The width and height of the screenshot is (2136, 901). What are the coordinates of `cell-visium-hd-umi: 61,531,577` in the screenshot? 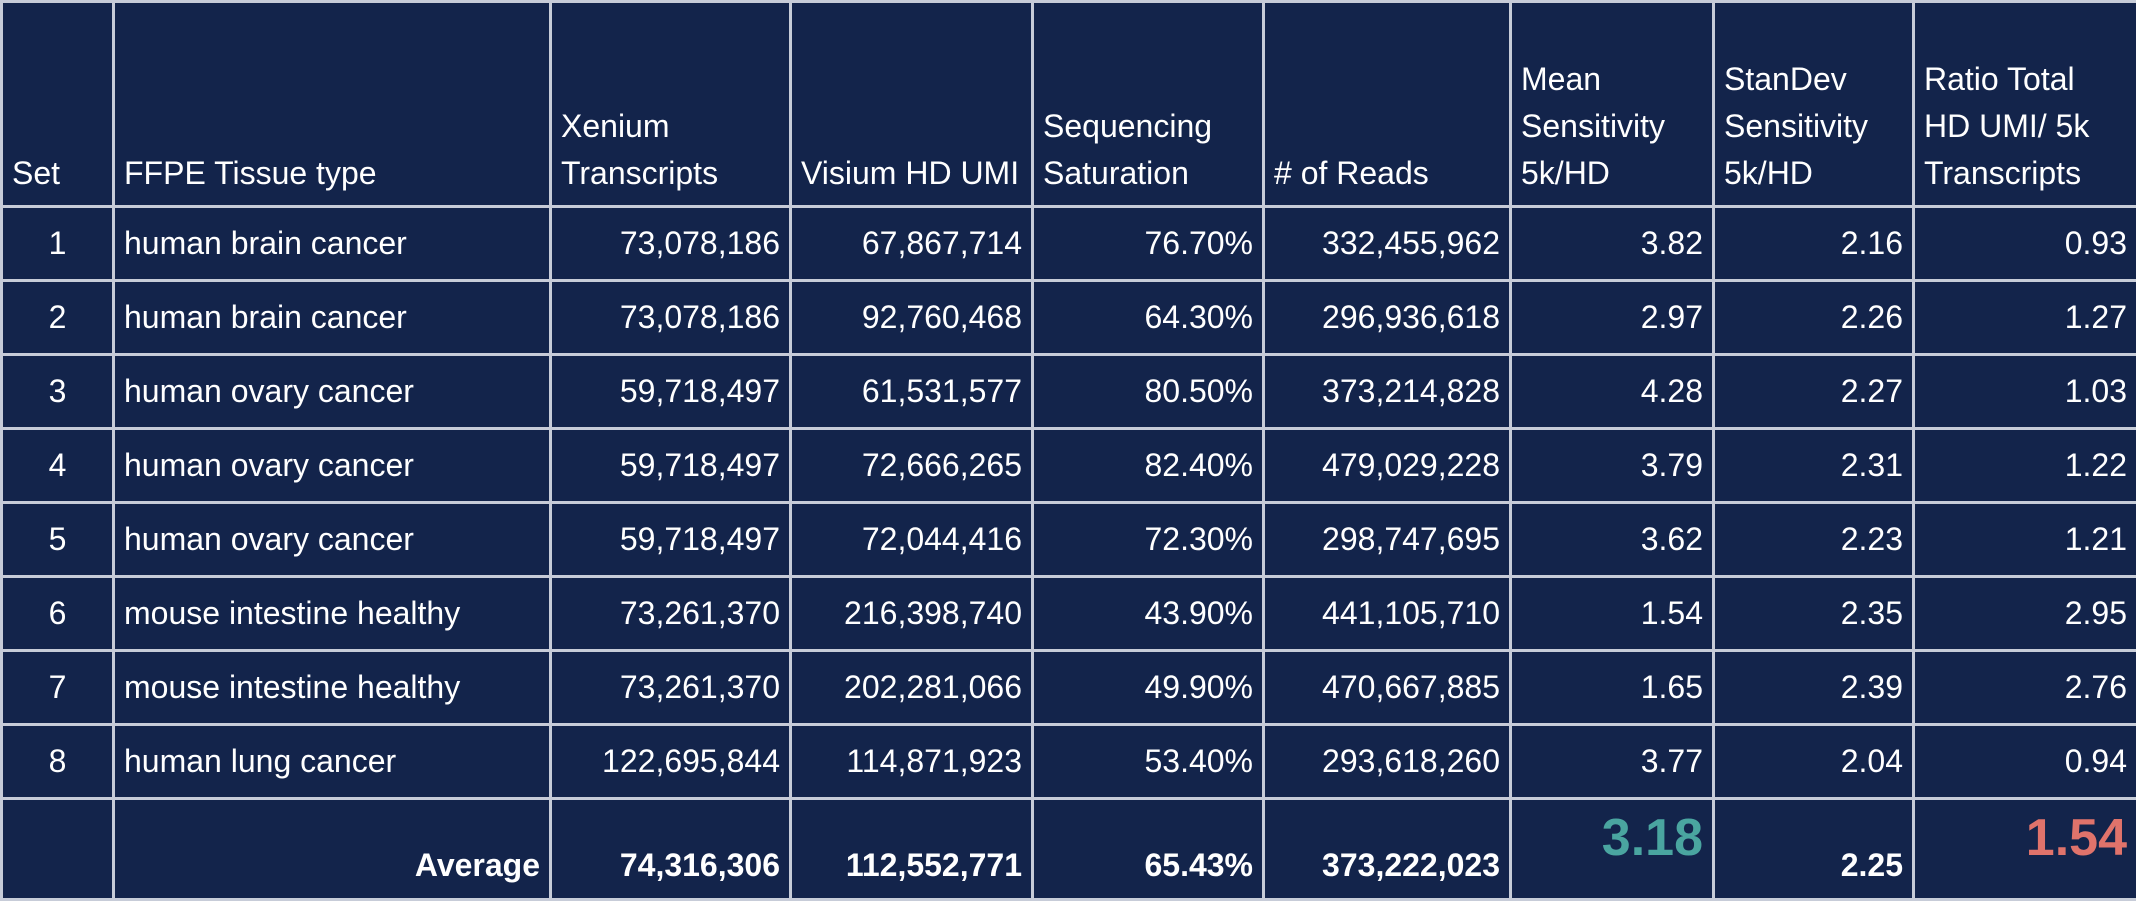 It's located at (912, 392).